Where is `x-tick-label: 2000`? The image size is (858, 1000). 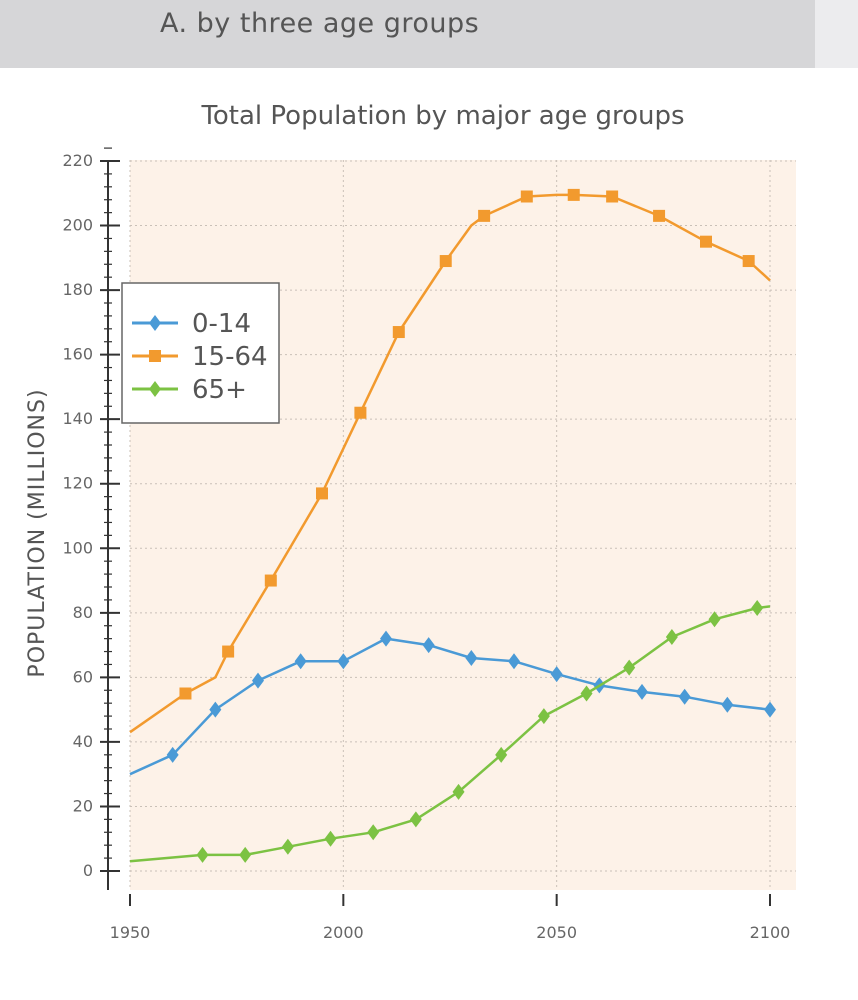
x-tick-label: 2000 is located at coordinates (343, 932).